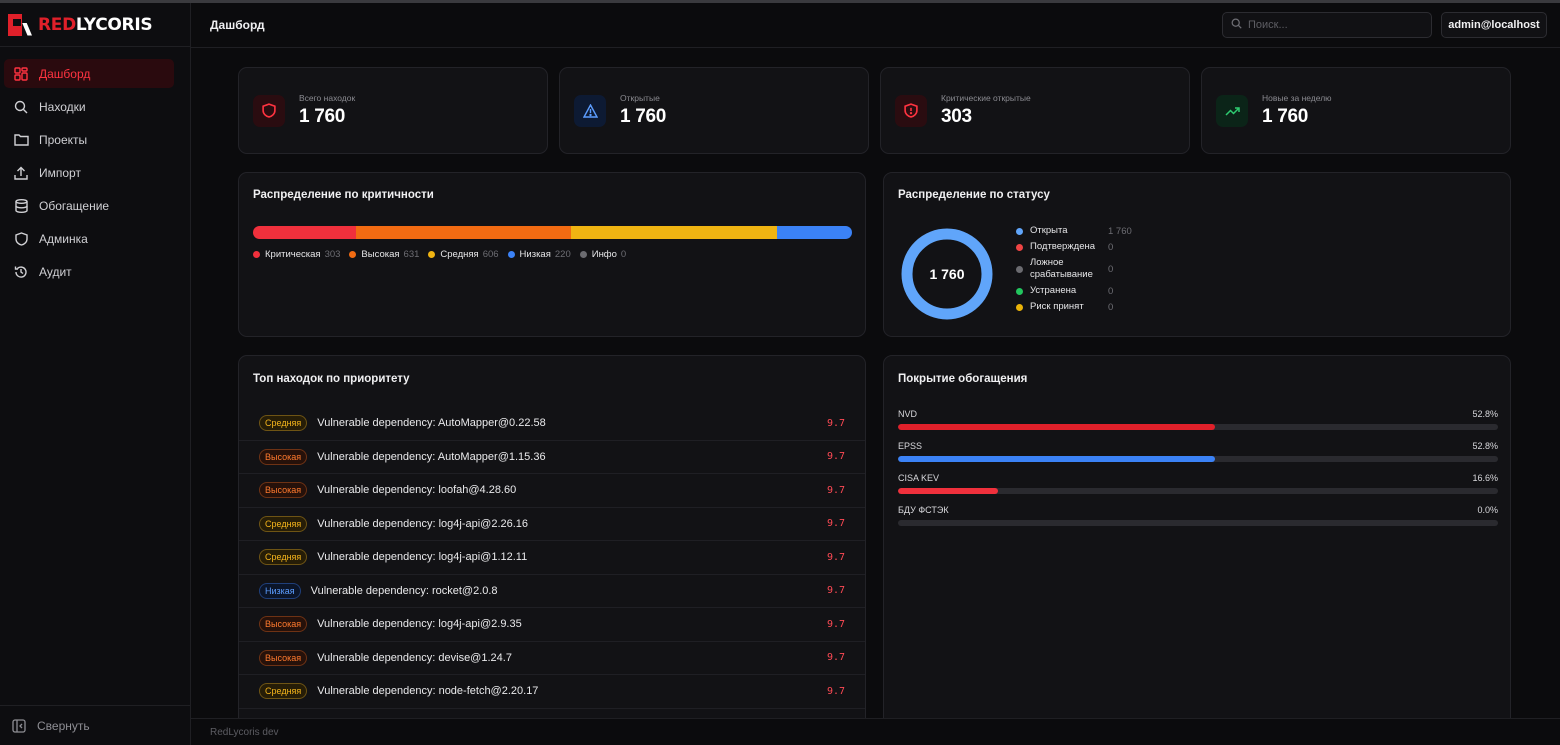  I want to click on stat-card-open: Открытые 1 760, so click(714, 110).